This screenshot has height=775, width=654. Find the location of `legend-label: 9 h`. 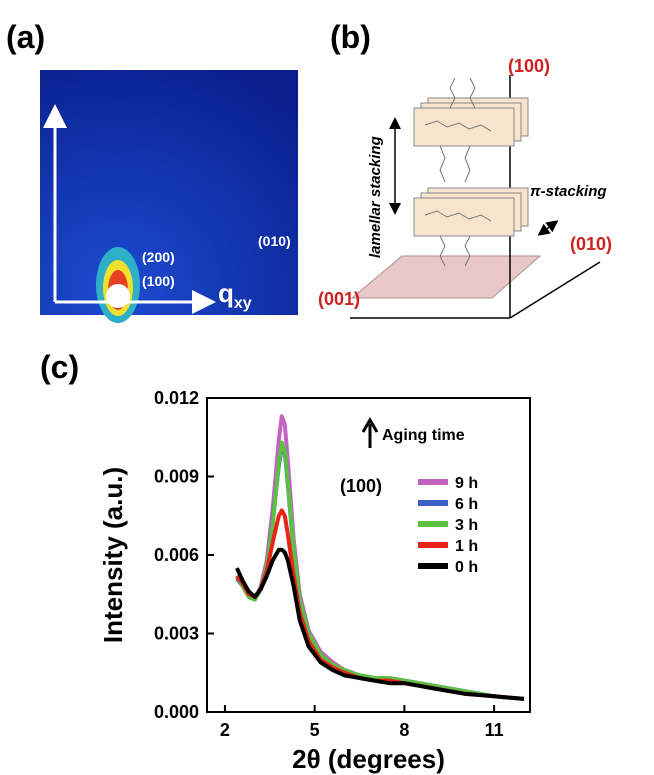

legend-label: 9 h is located at coordinates (466, 483).